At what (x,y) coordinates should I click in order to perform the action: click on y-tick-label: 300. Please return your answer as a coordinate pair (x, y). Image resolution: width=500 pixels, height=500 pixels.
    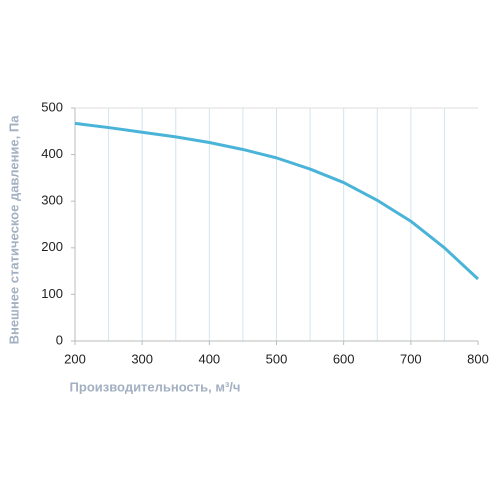
    Looking at the image, I should click on (52, 200).